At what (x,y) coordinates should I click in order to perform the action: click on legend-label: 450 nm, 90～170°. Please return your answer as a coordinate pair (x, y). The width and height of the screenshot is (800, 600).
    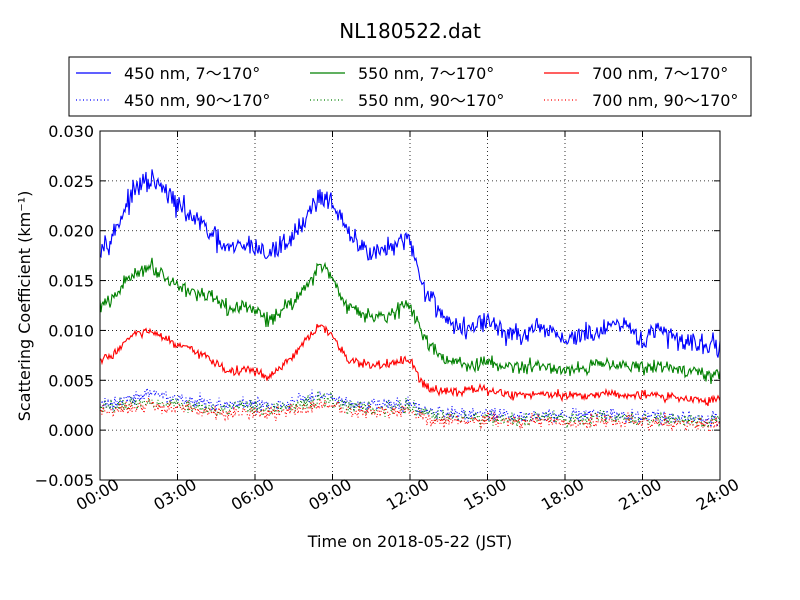
    Looking at the image, I should click on (197, 100).